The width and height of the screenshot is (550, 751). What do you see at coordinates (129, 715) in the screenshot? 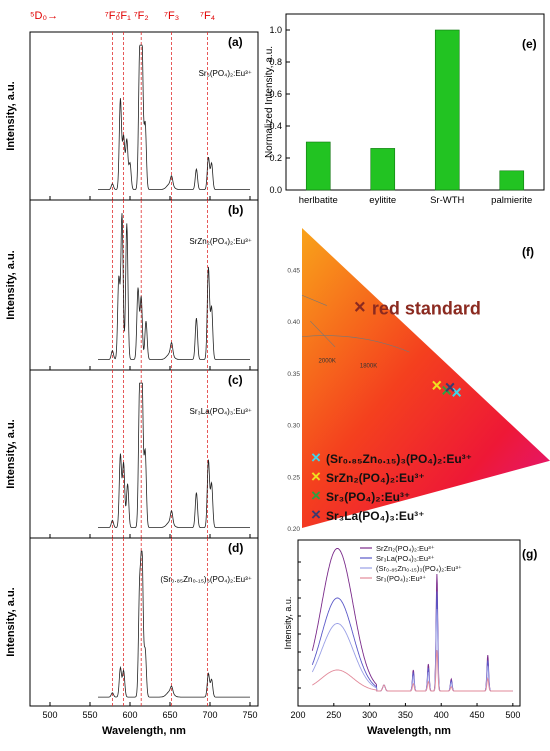
I see `x-tick-label-2: 600` at bounding box center [129, 715].